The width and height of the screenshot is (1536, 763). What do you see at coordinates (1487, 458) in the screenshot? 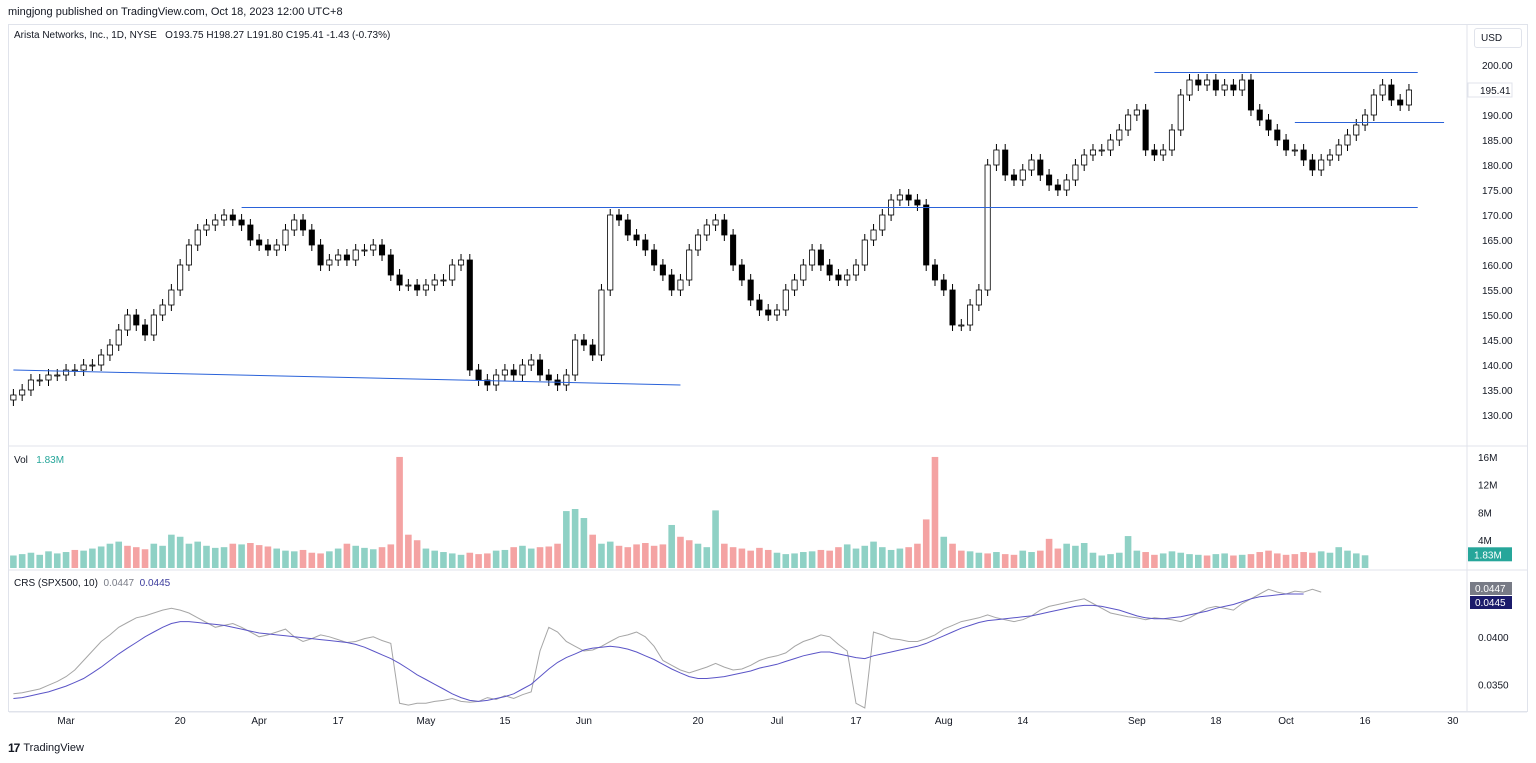
I see `volume-tick-label: 16M` at bounding box center [1487, 458].